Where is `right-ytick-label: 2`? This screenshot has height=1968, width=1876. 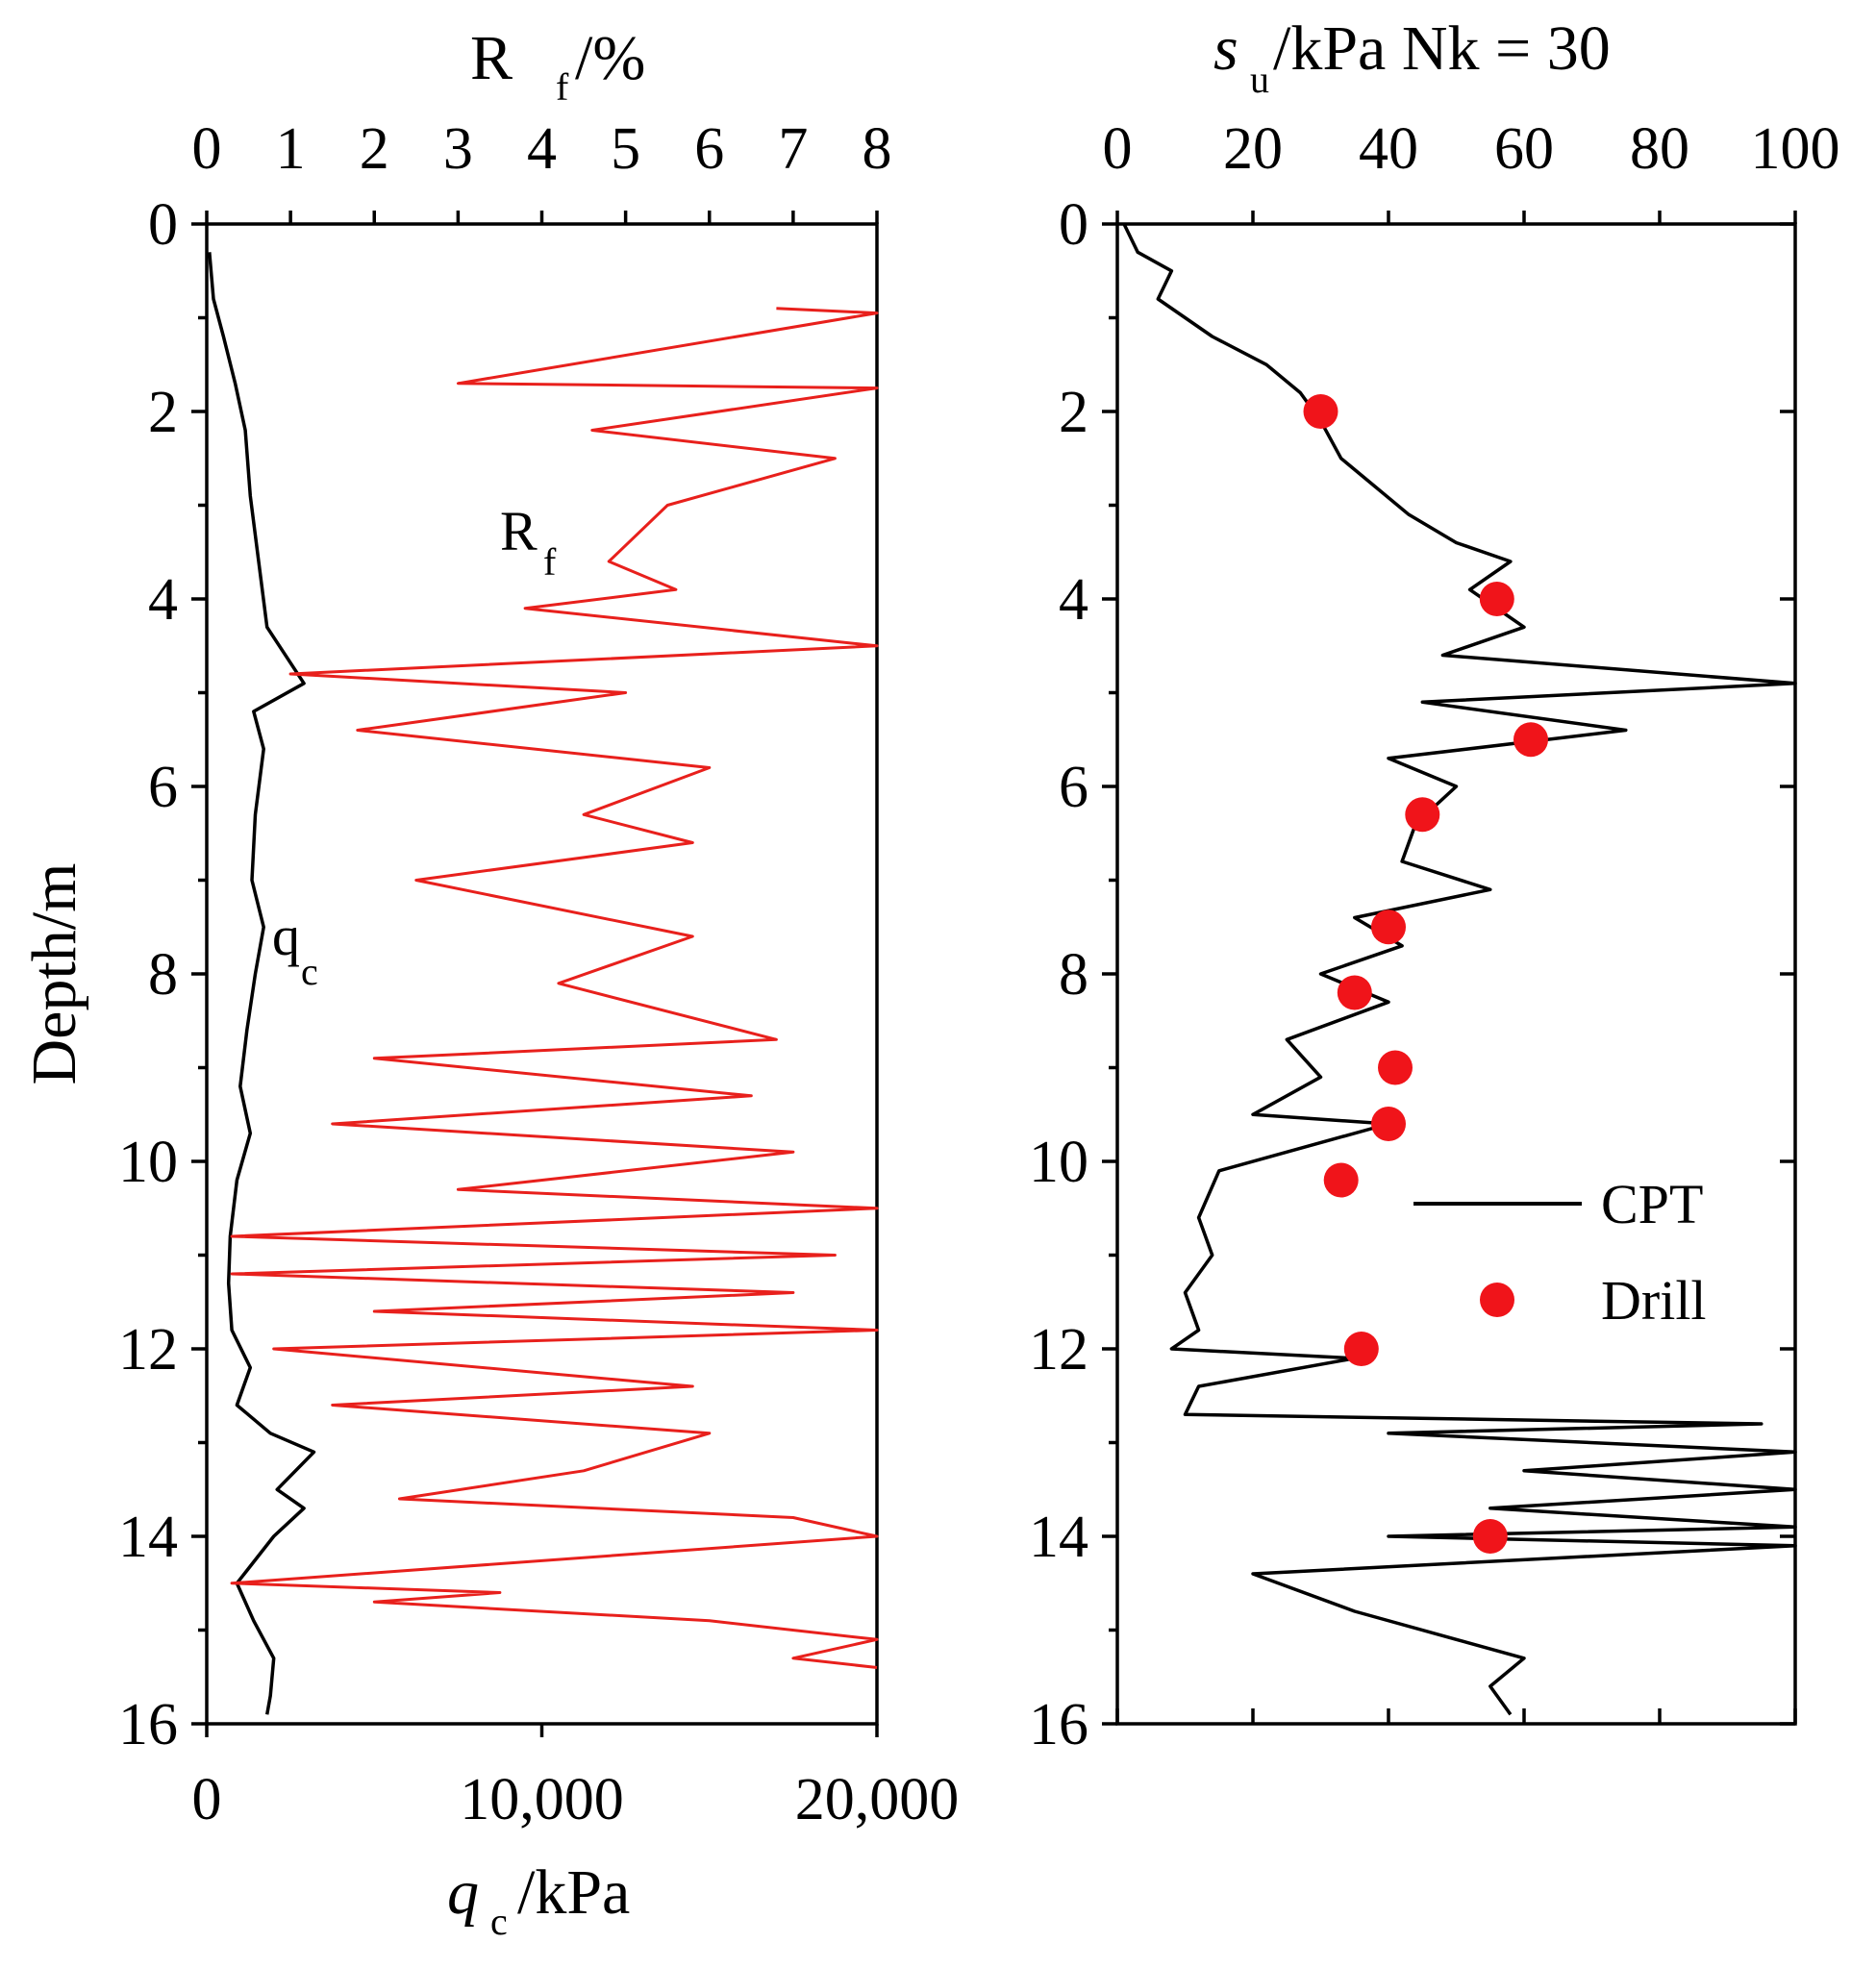 right-ytick-label: 2 is located at coordinates (1073, 412).